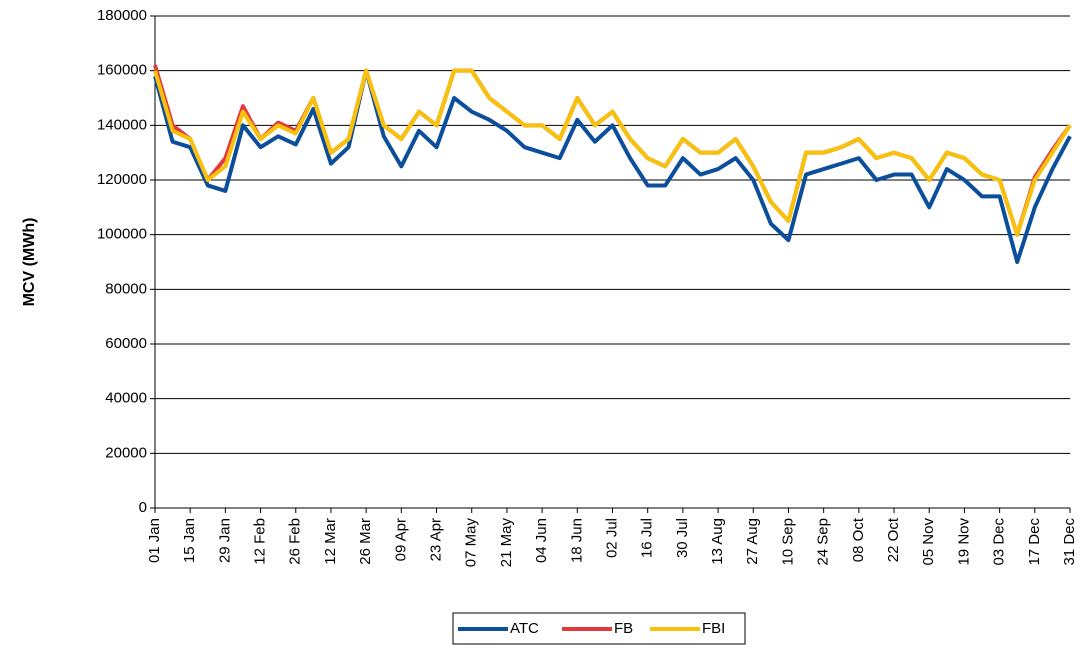 This screenshot has height=649, width=1083. Describe the element at coordinates (122, 124) in the screenshot. I see `y-tick-label: 140000` at that location.